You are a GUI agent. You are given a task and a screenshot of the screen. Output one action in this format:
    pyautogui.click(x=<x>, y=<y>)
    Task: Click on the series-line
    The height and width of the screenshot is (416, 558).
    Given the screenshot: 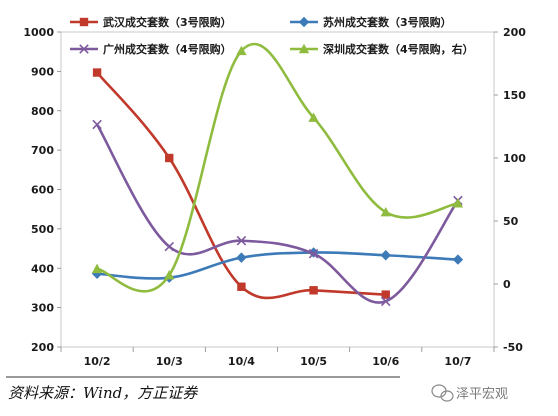 What is the action you would take?
    pyautogui.click(x=277, y=265)
    